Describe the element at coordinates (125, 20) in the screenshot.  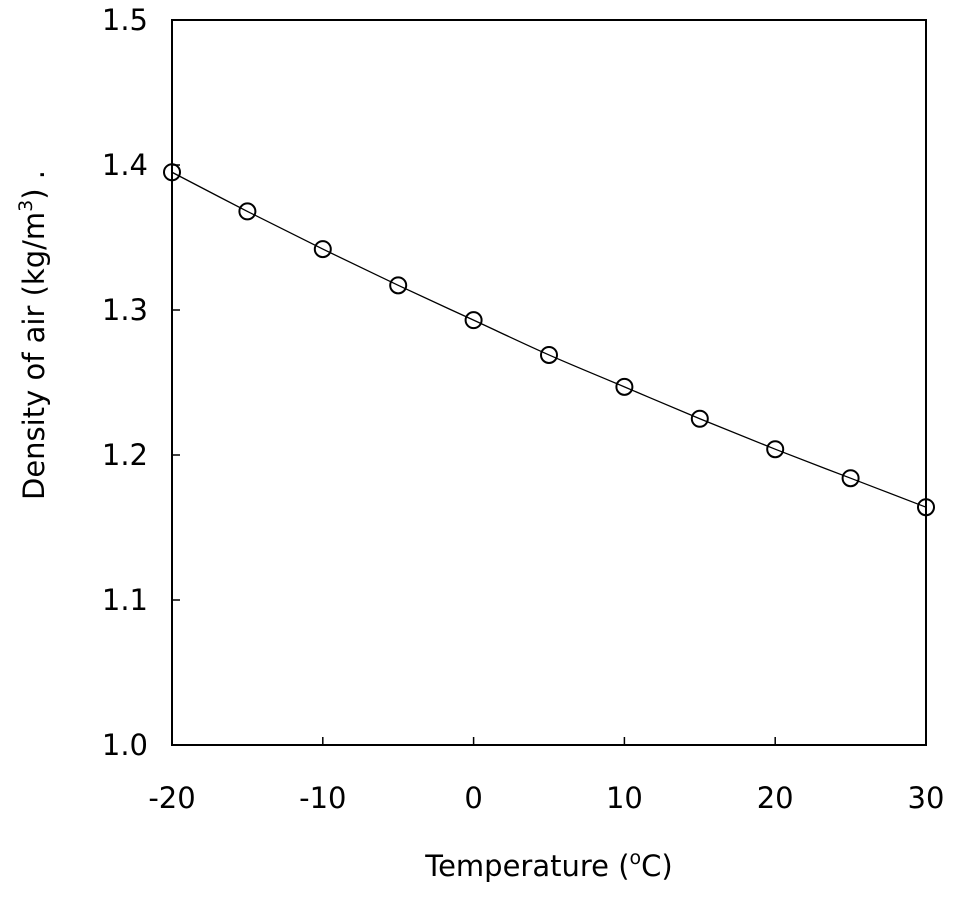
I see `y-tick-label: 1.5` at that location.